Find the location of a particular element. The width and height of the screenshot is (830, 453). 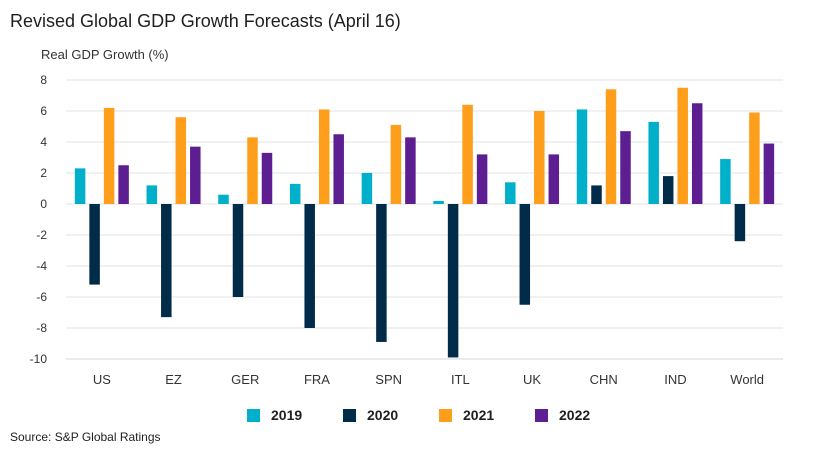

bar-2019-fra is located at coordinates (295, 193).